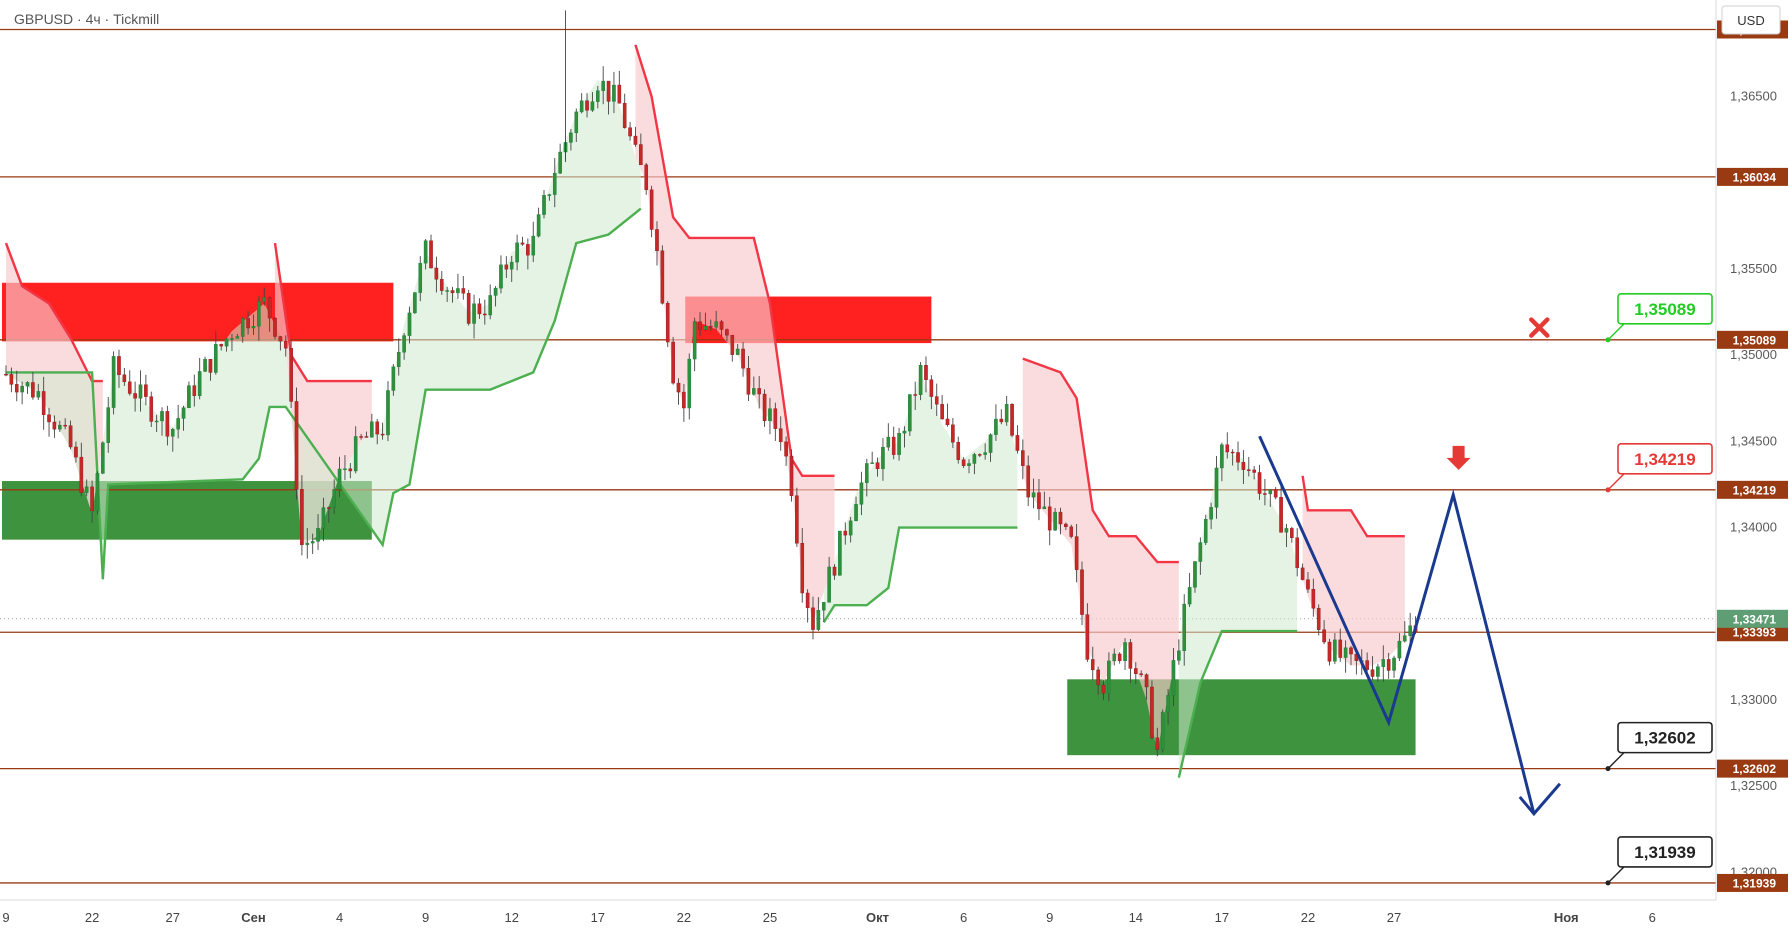  What do you see at coordinates (1049, 917) in the screenshot?
I see `time-tick-label: 9` at bounding box center [1049, 917].